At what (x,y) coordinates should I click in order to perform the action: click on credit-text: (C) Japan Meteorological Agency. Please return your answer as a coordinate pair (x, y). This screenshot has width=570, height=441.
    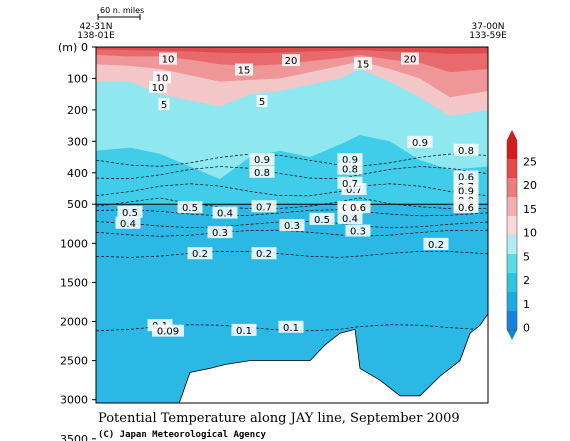
    Looking at the image, I should click on (182, 434).